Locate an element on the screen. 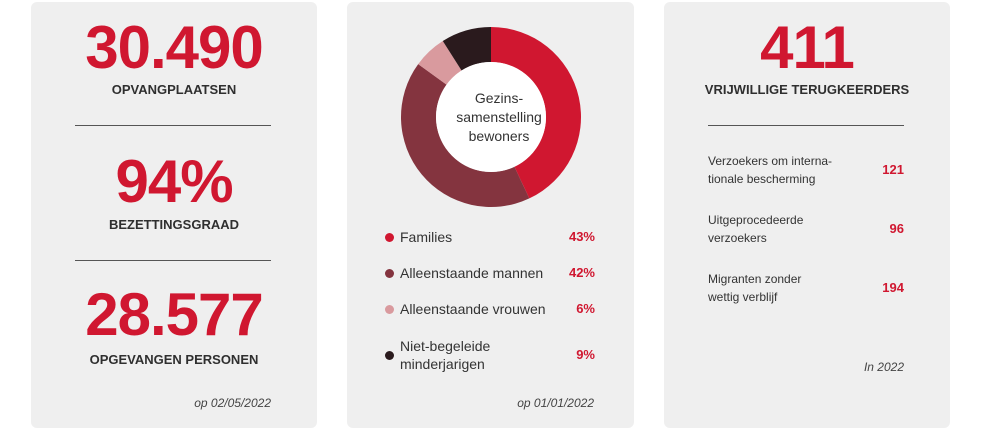  legend-item: Alleenstaande vrouwen 6% is located at coordinates (490, 310).